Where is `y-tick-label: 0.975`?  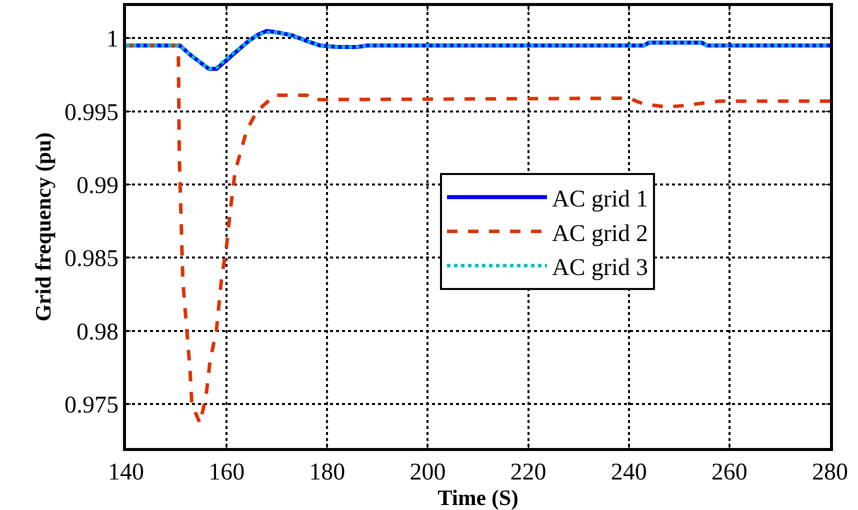 y-tick-label: 0.975 is located at coordinates (91, 405).